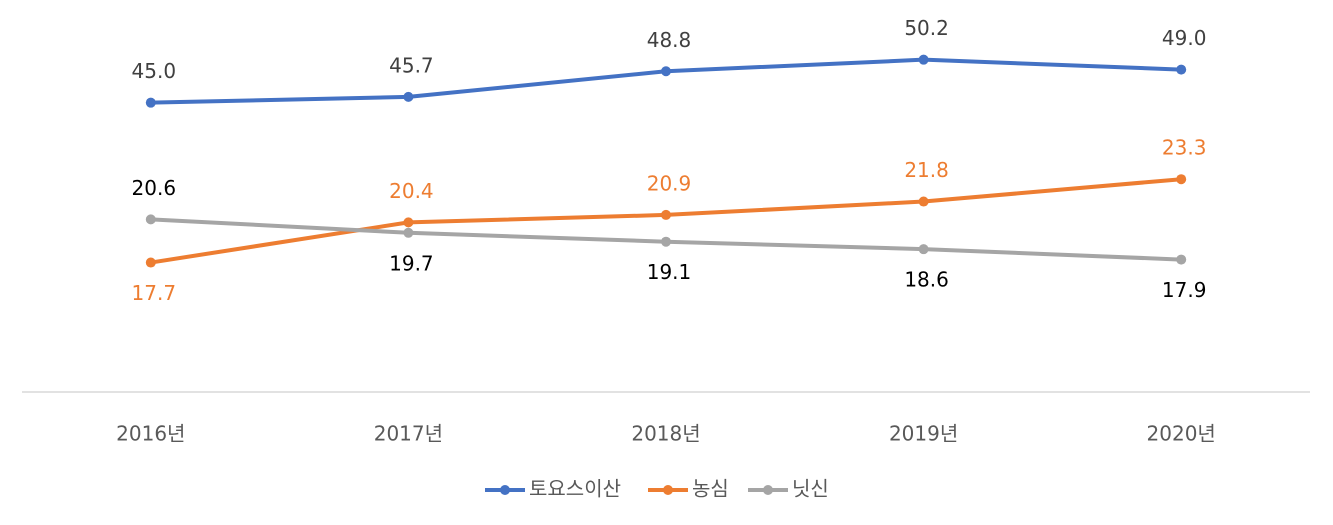 This screenshot has width=1333, height=525. What do you see at coordinates (154, 293) in the screenshot?
I see `data-label: 17.7` at bounding box center [154, 293].